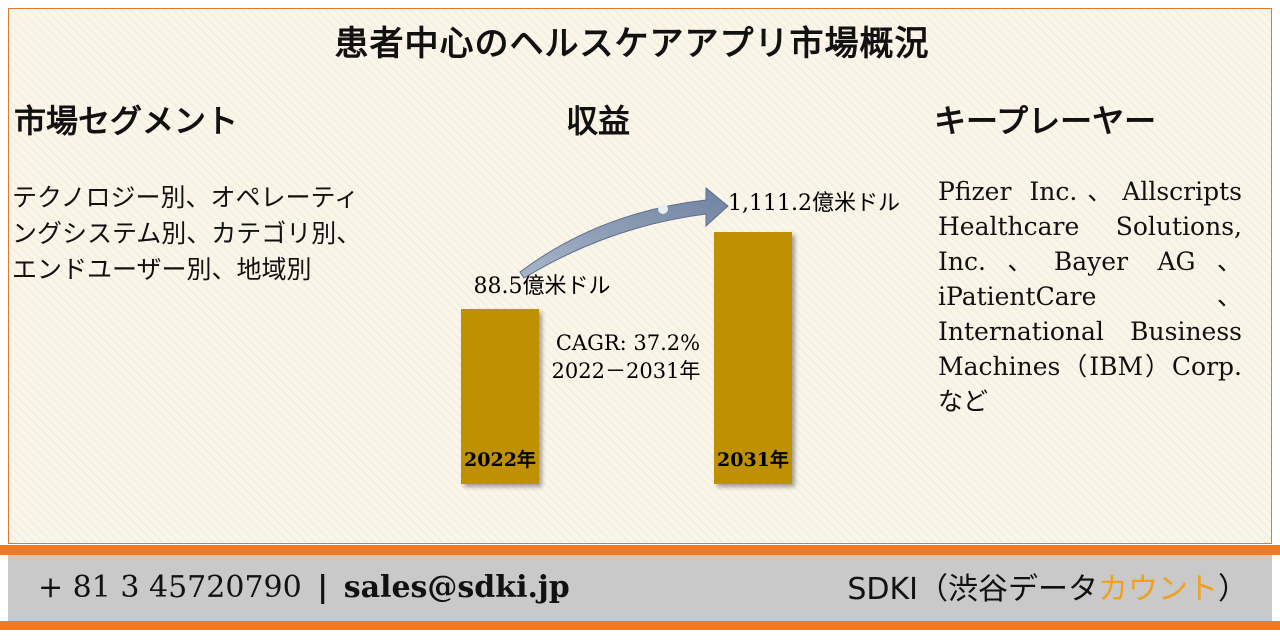  I want to click on cagr-label: CAGR: 37.2%, so click(628, 343).